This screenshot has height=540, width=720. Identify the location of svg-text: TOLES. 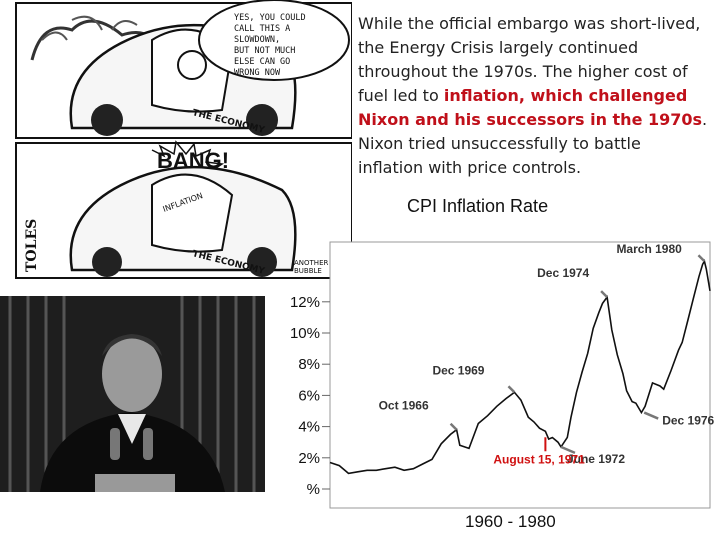
(32, 245).